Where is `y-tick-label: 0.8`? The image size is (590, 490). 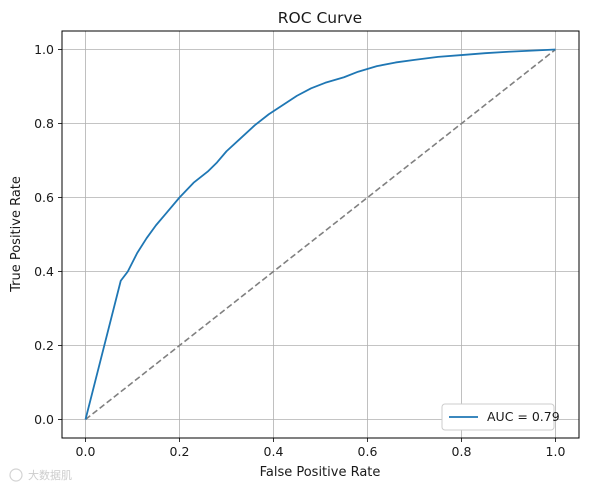 y-tick-label: 0.8 is located at coordinates (44, 123).